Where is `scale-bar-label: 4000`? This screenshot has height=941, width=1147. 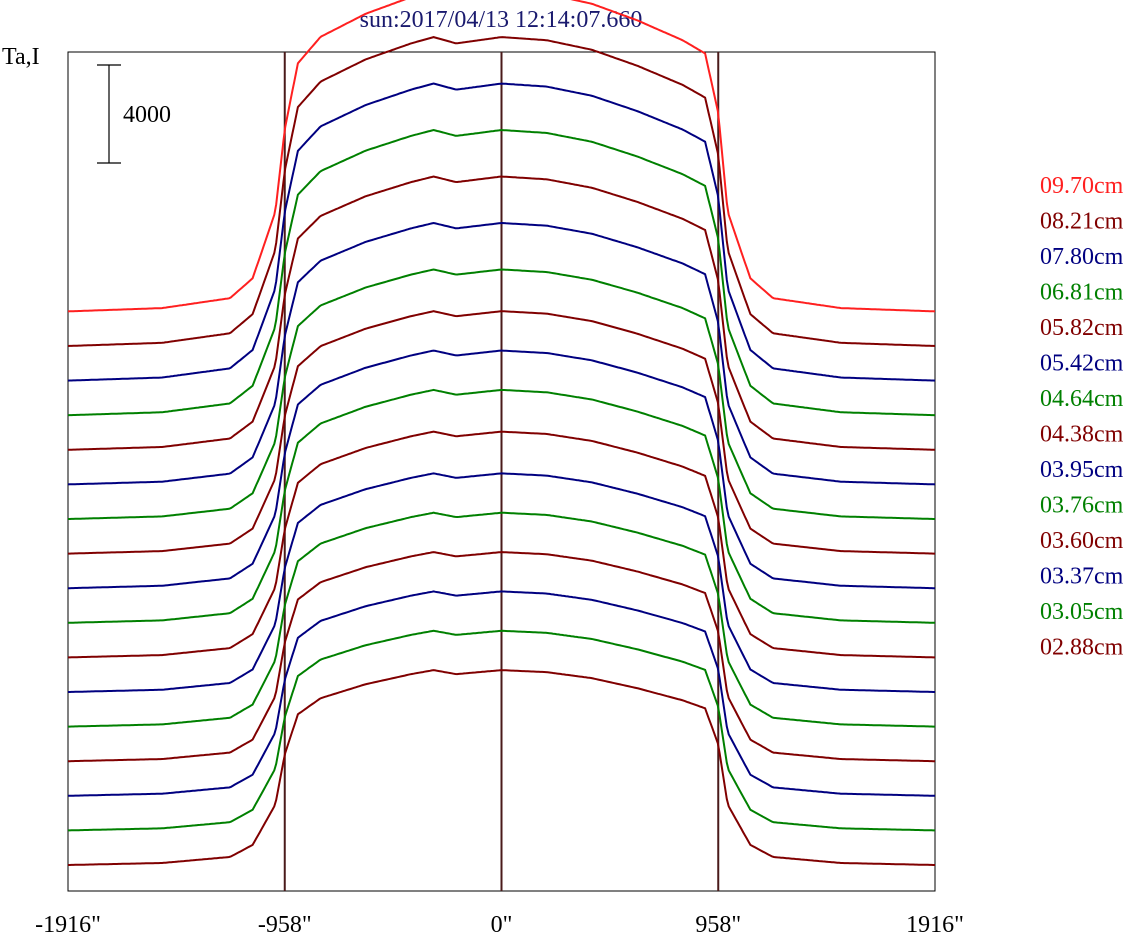 scale-bar-label: 4000 is located at coordinates (147, 115).